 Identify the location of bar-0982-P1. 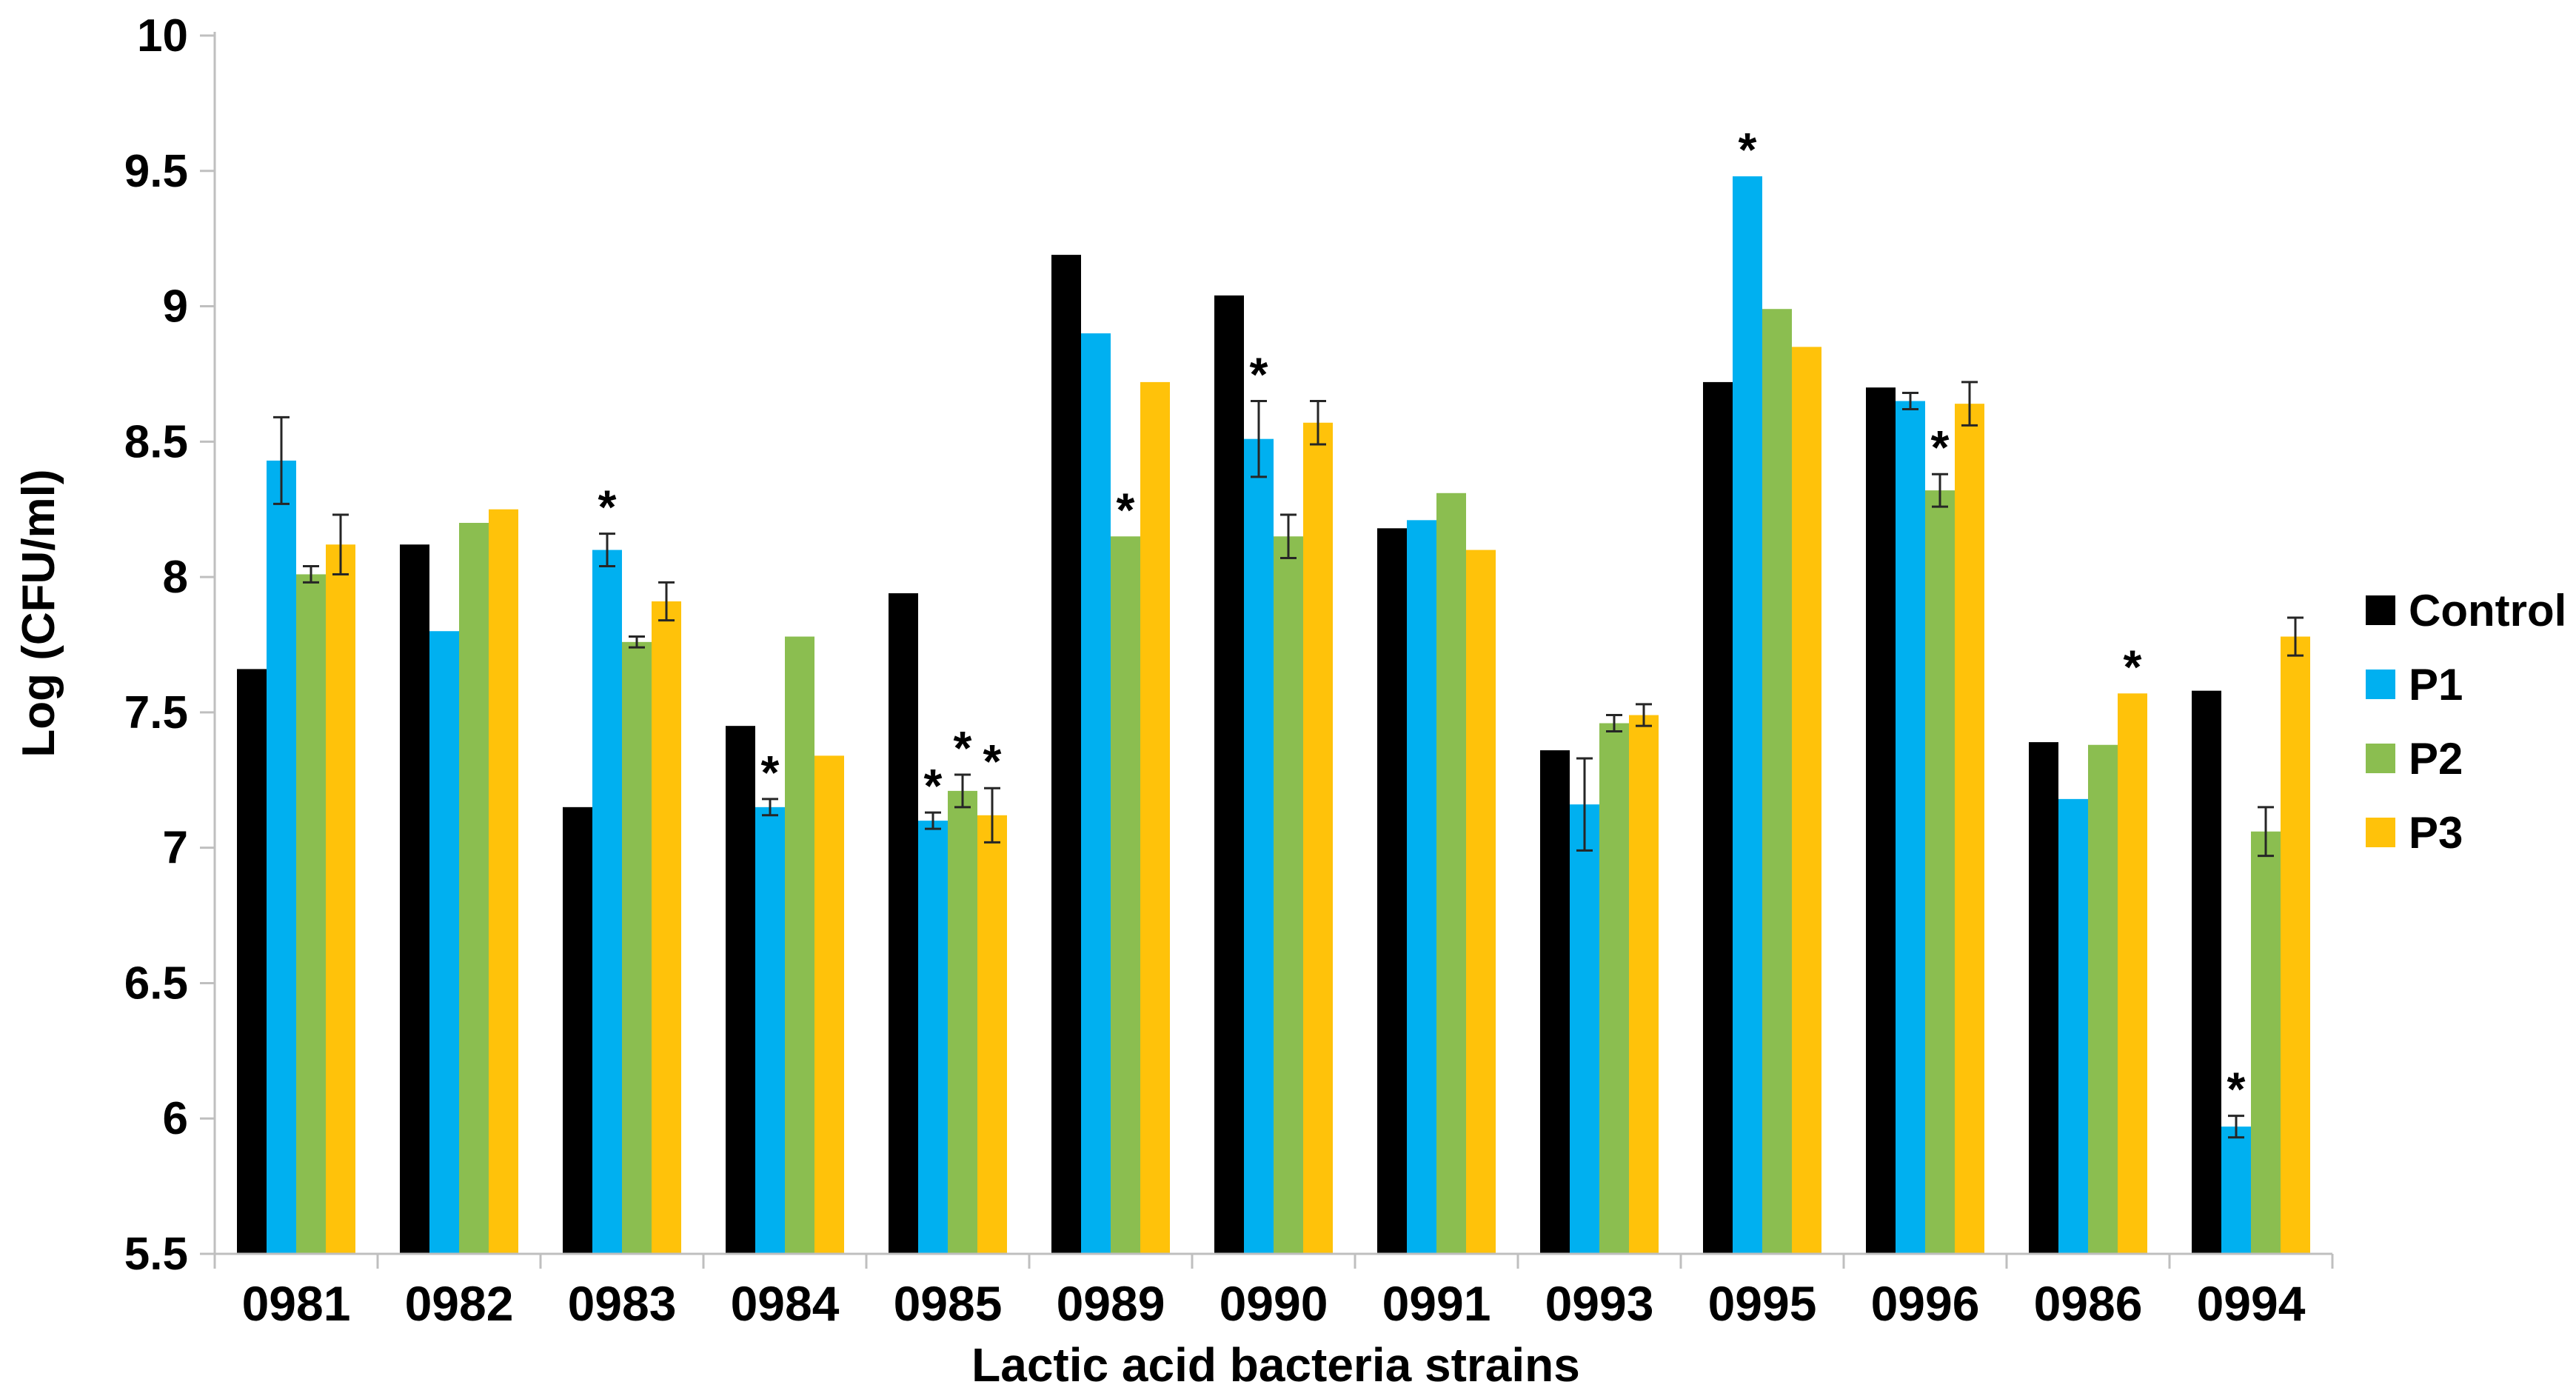
(444, 942).